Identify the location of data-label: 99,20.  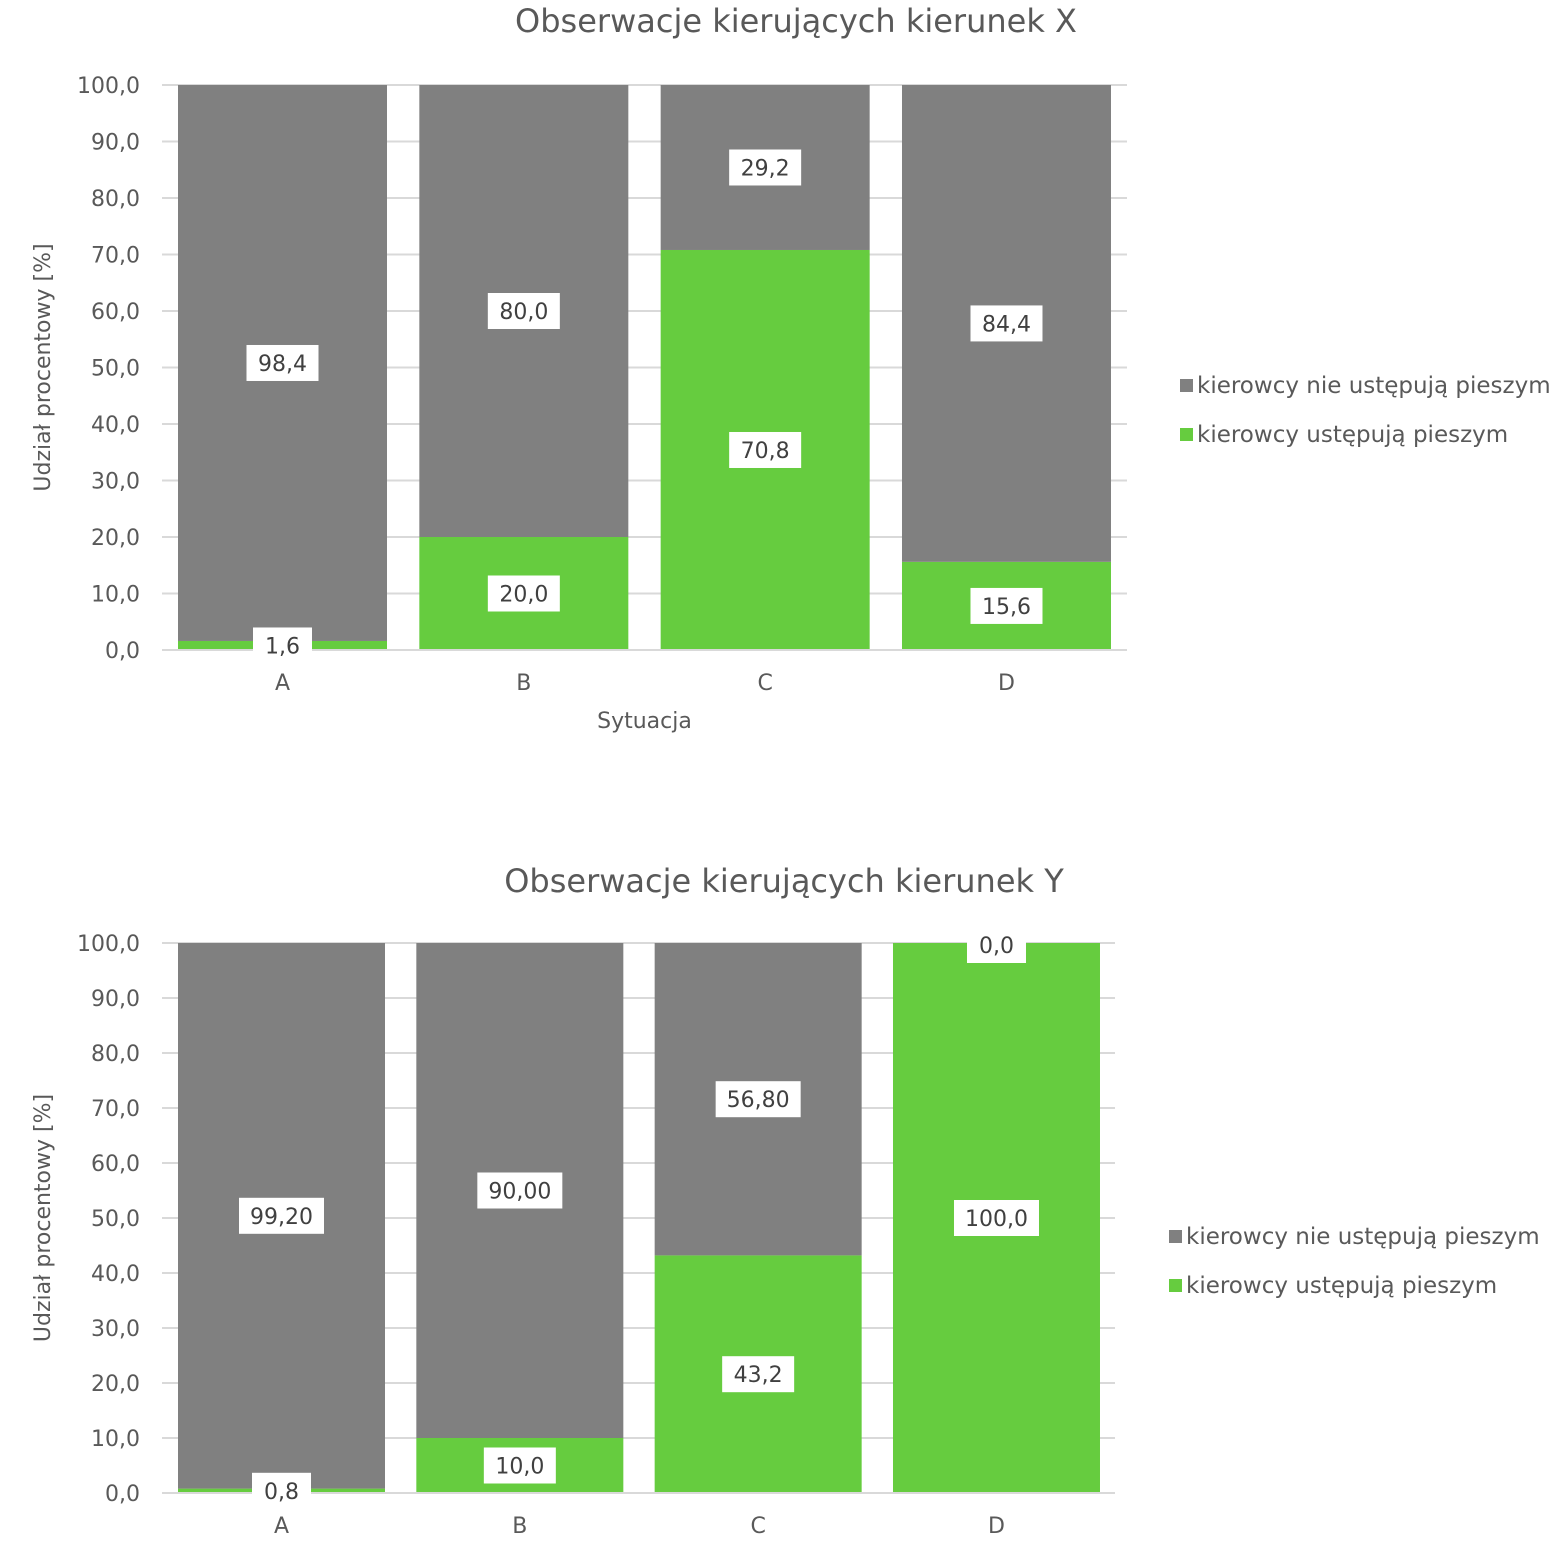
(281, 1217).